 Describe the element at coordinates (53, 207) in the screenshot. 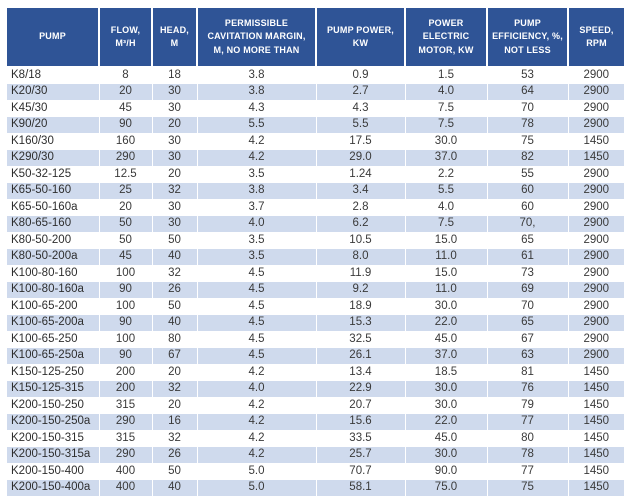

I see `pump-name-cell: K65-50-160a` at that location.